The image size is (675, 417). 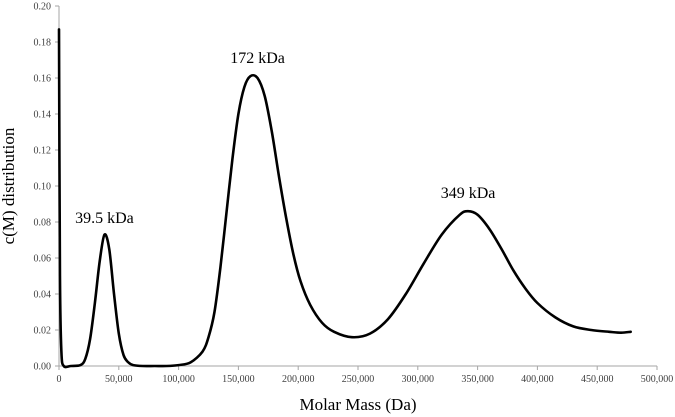 What do you see at coordinates (418, 379) in the screenshot?
I see `x-tick-label: 300,000` at bounding box center [418, 379].